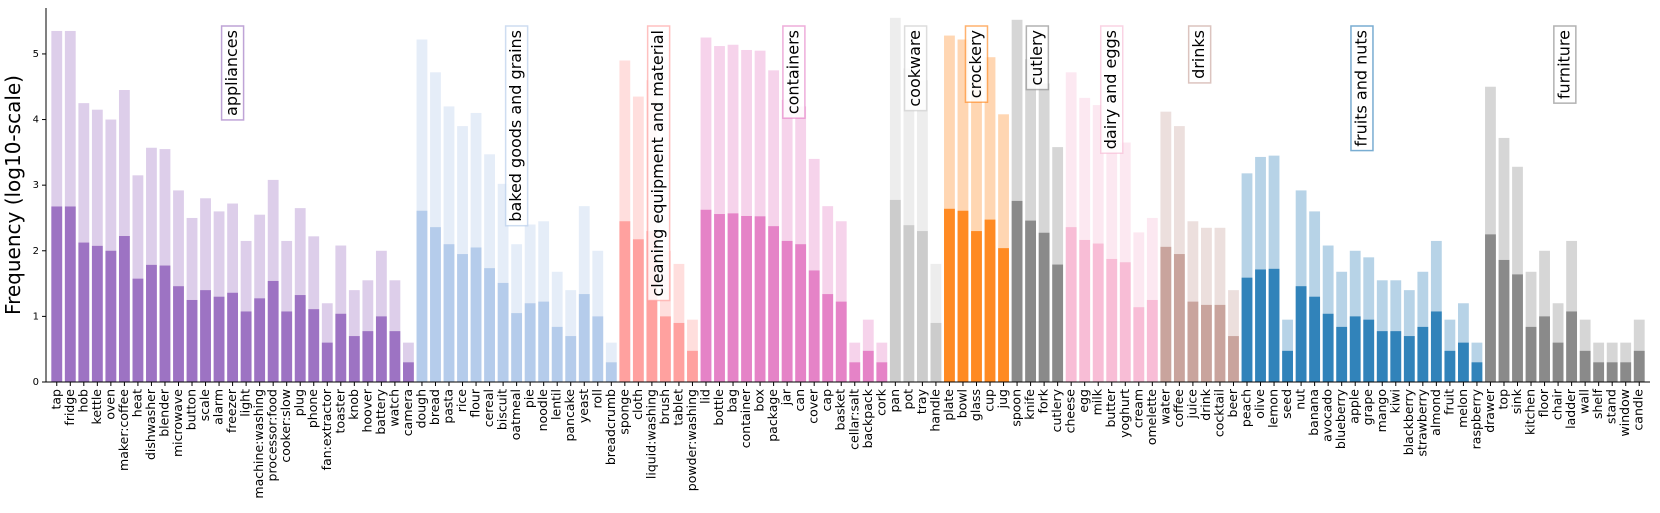 This screenshot has width=1660, height=513. What do you see at coordinates (123, 430) in the screenshot?
I see `x-tick-label: maker:coffee` at bounding box center [123, 430].